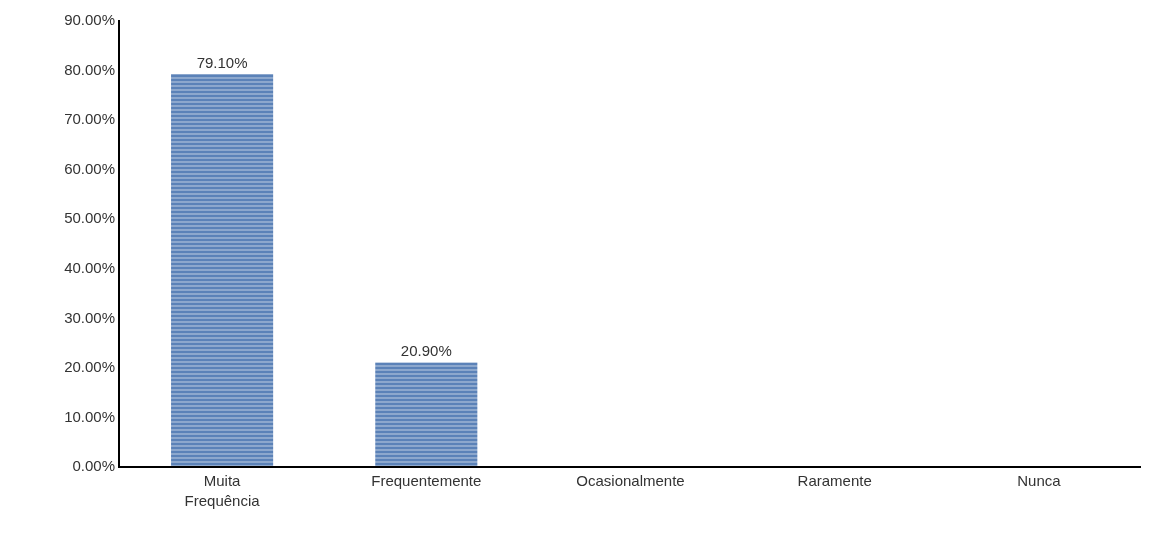 The image size is (1161, 546). What do you see at coordinates (222, 63) in the screenshot?
I see `data-label: 79.10%` at bounding box center [222, 63].